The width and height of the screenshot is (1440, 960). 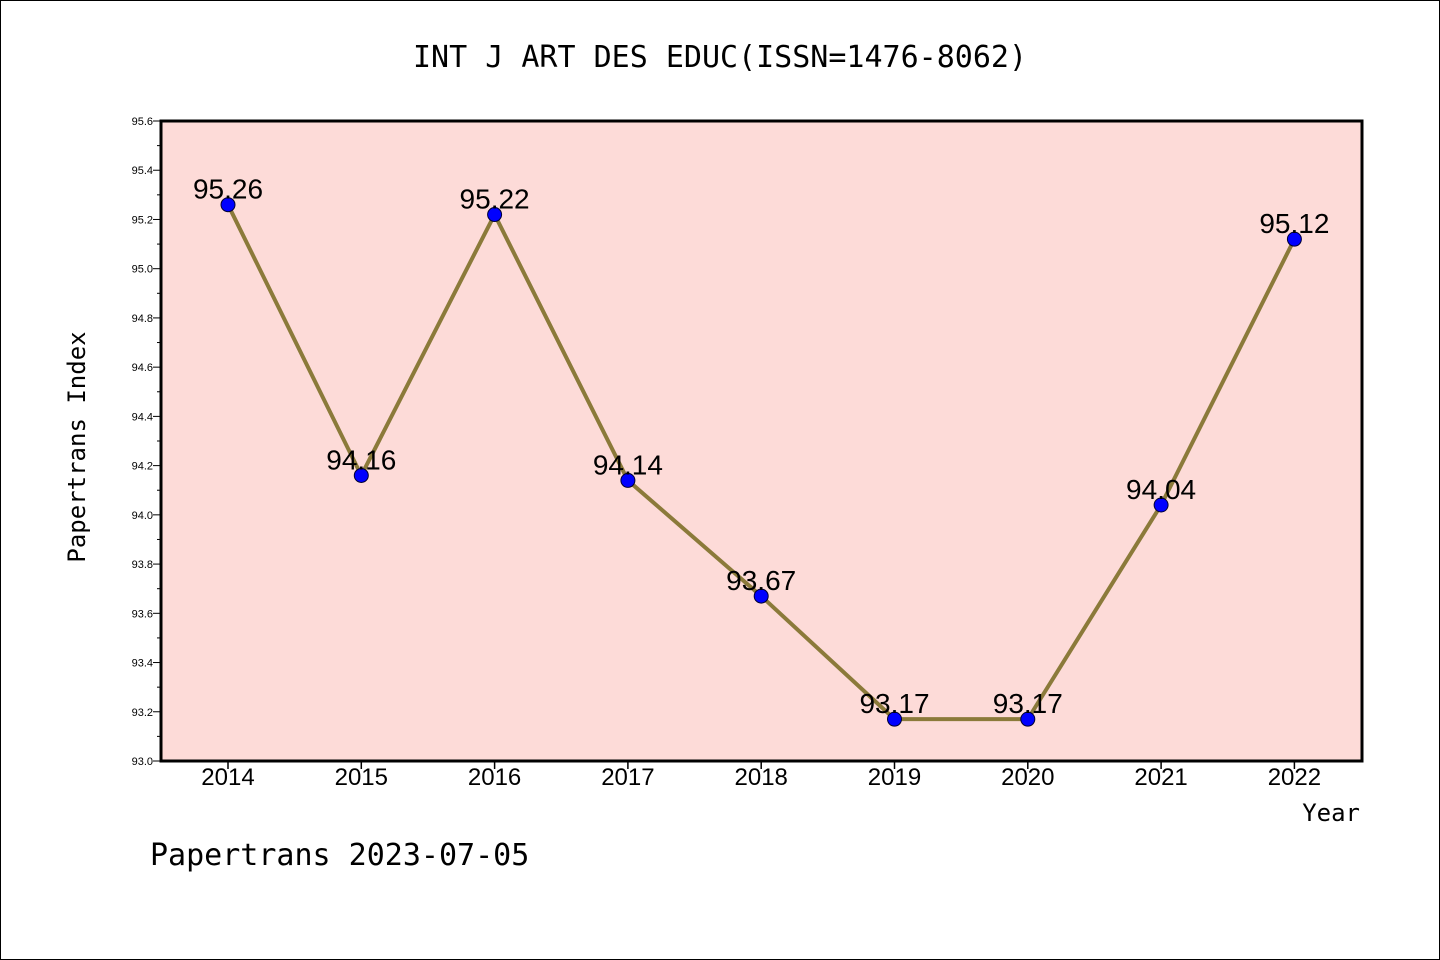 I want to click on x-tick-label: 2018, so click(x=761, y=777).